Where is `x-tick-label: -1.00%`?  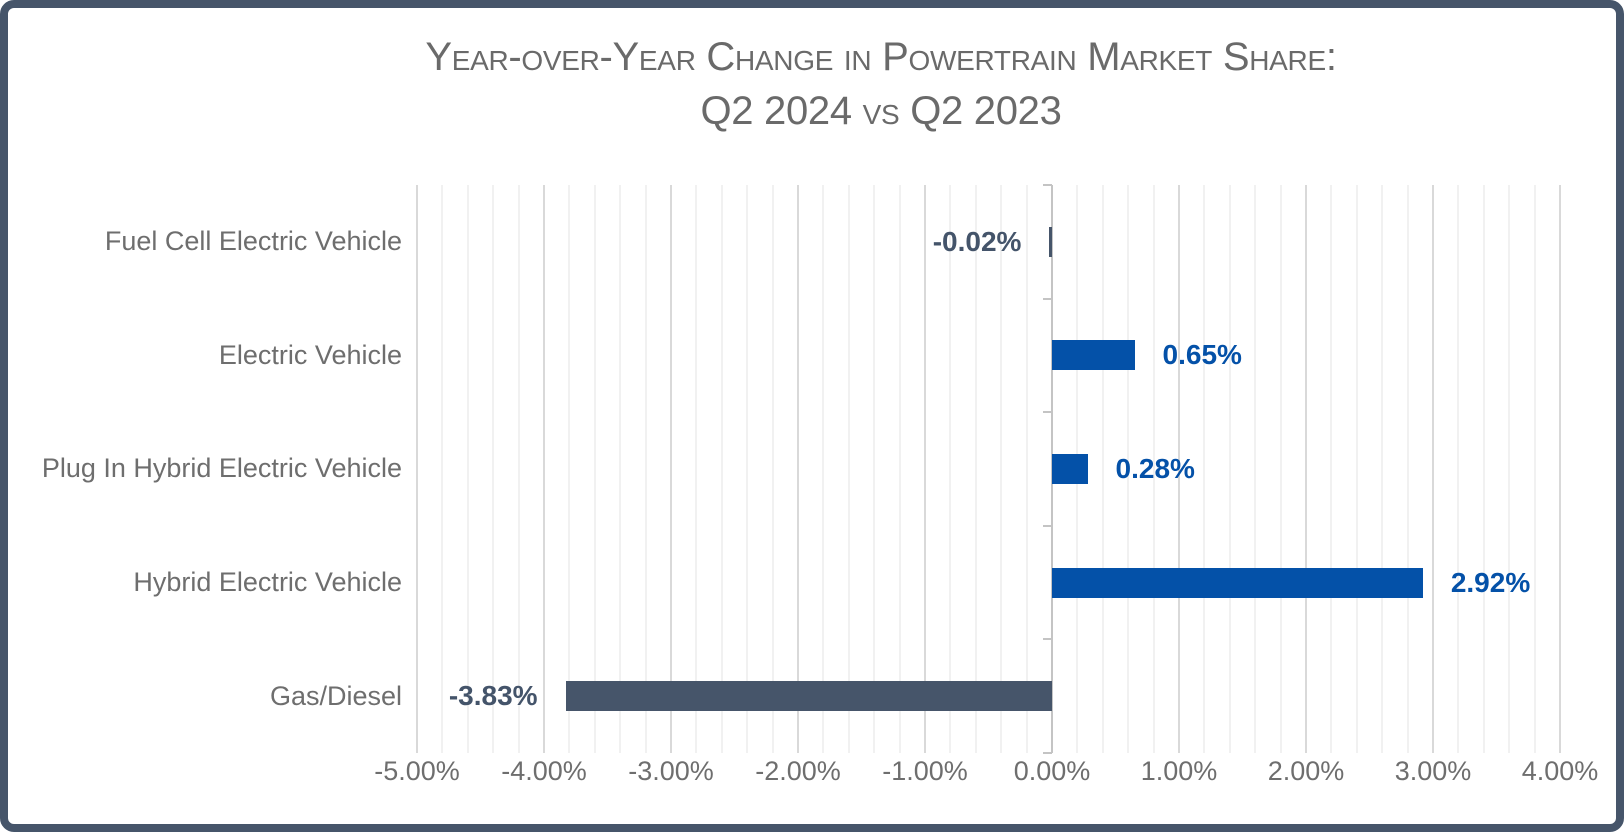 x-tick-label: -1.00% is located at coordinates (925, 771).